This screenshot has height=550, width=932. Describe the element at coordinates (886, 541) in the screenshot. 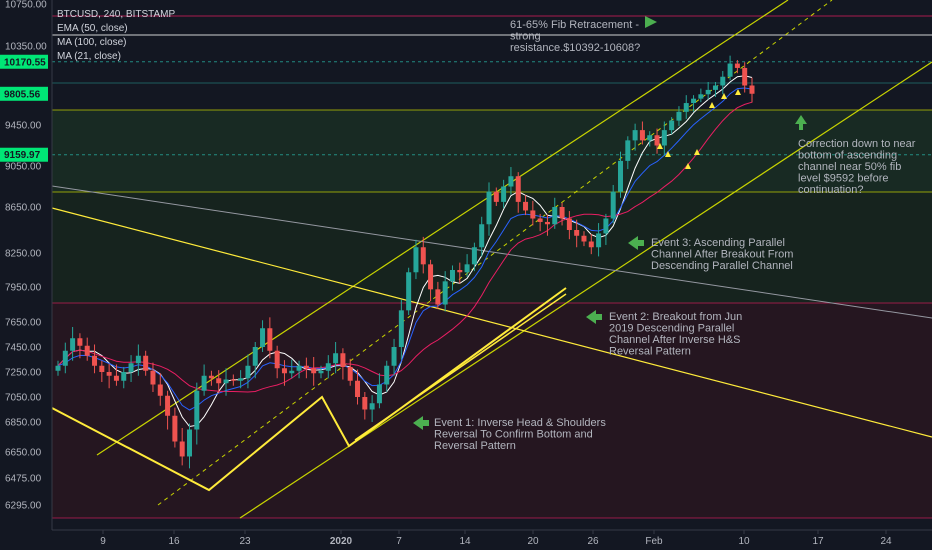

I see `x-tick-label: 24` at that location.